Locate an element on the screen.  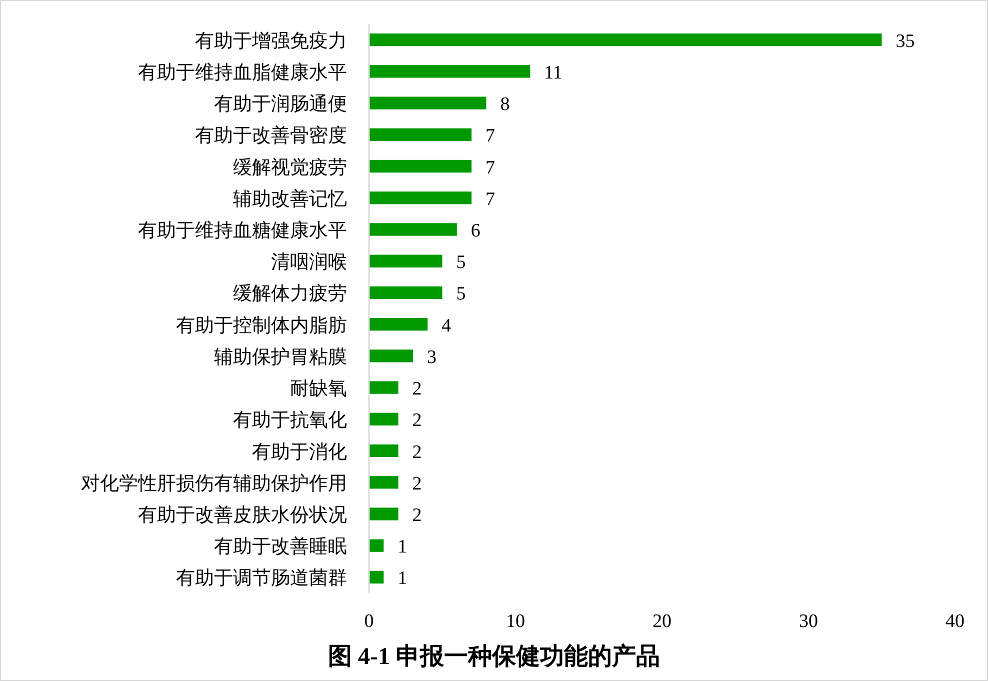
y-tick-label: 有助于改善皮肤水份状况 is located at coordinates (242, 515).